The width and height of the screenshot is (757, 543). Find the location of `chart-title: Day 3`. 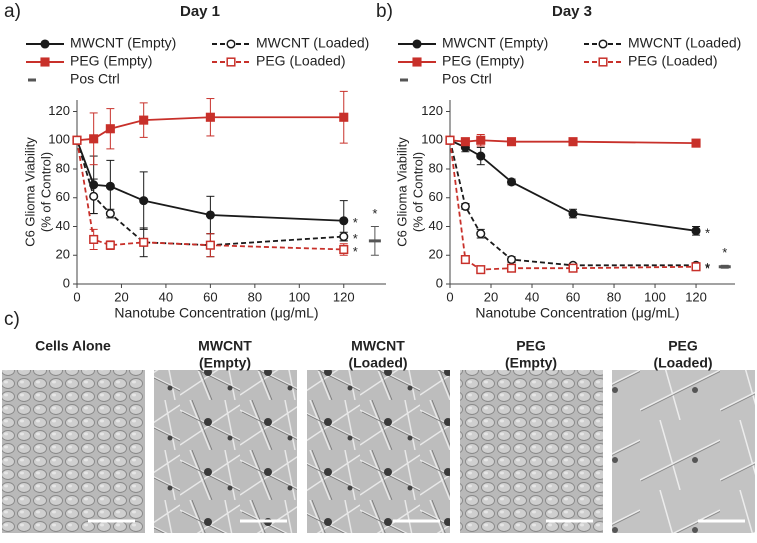

chart-title: Day 3 is located at coordinates (572, 11).